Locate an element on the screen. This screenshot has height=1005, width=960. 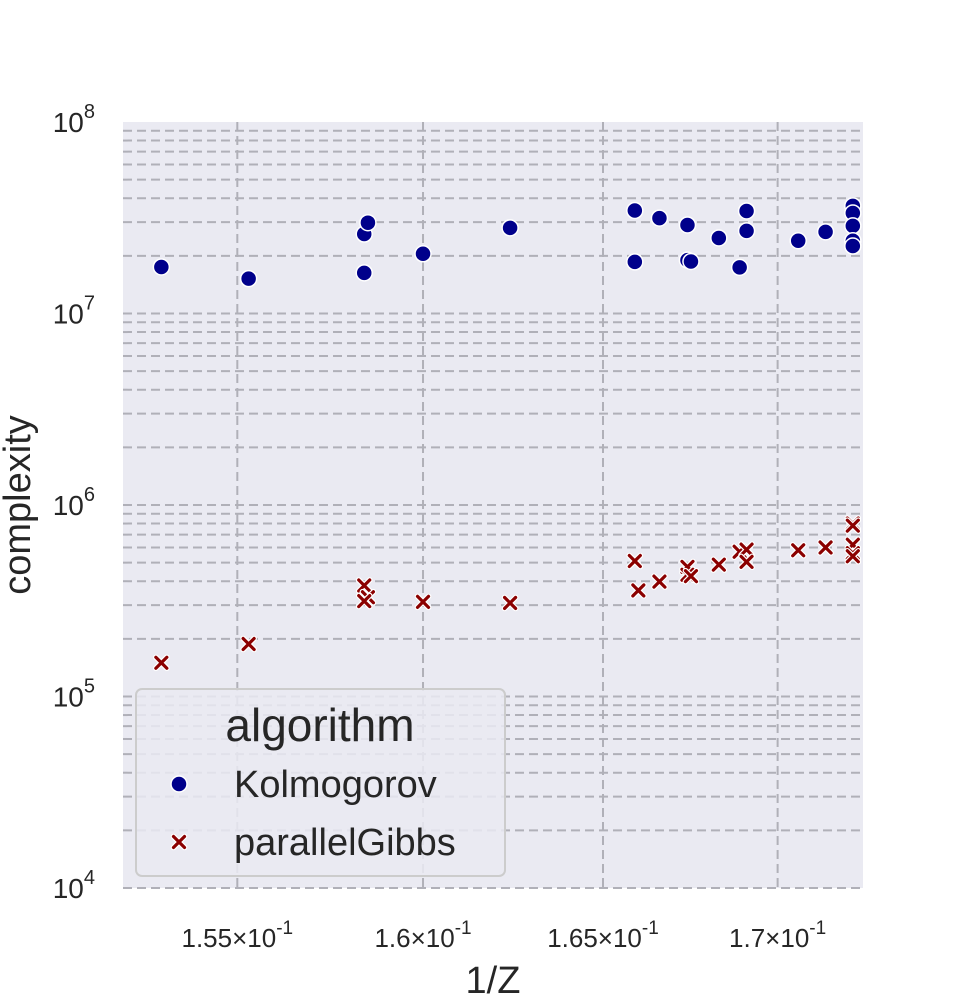
x-tick-label: 1.55×10⁻¹ is located at coordinates (238, 935).